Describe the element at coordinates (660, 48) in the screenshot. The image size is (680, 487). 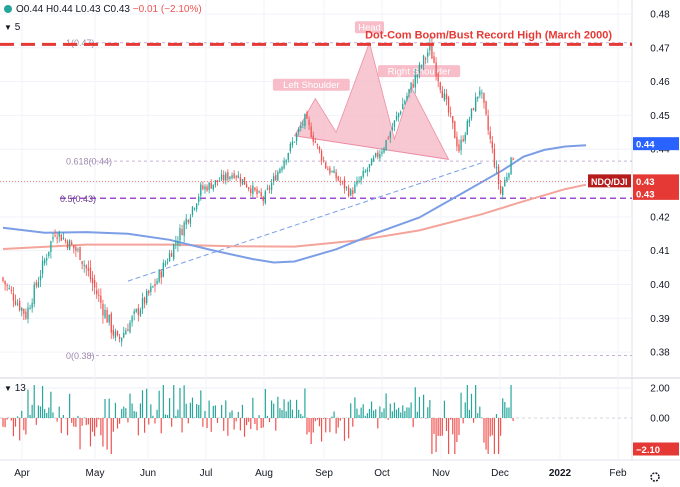
I see `price-tick-label: 0.47` at that location.